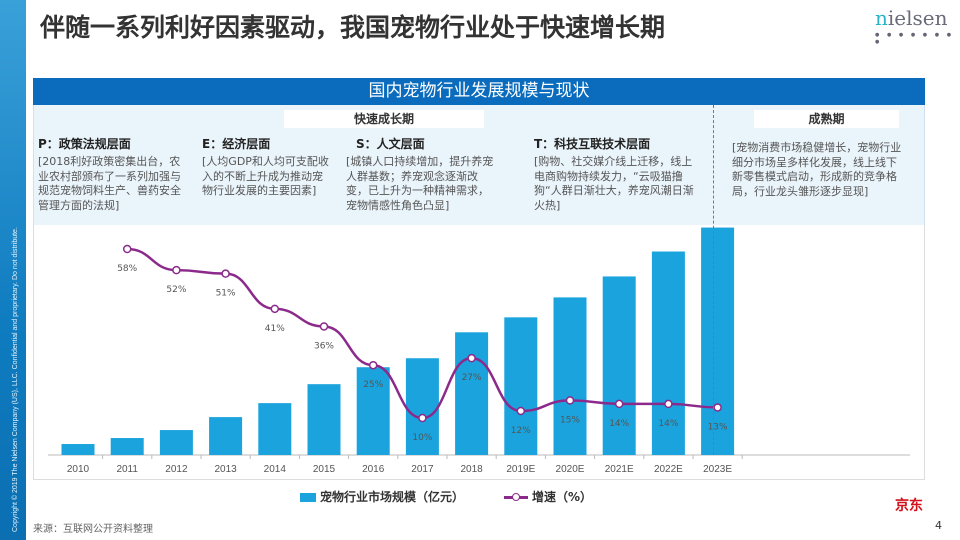  What do you see at coordinates (275, 469) in the screenshot?
I see `x-tick-label: 2014` at bounding box center [275, 469].